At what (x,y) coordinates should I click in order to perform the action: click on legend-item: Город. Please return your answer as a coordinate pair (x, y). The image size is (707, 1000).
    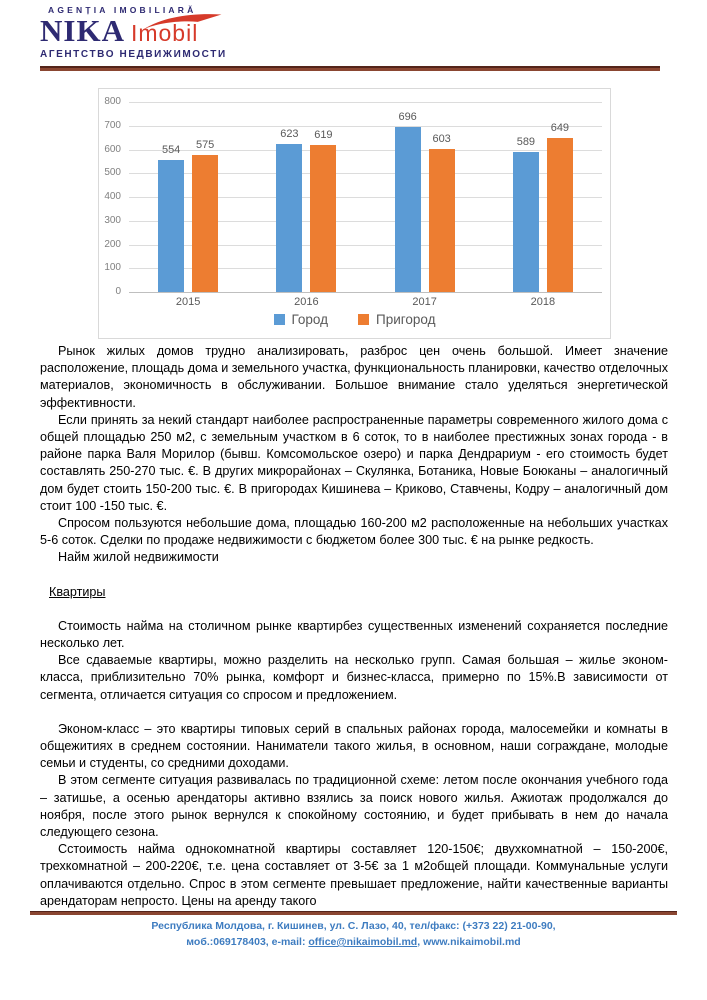
    Looking at the image, I should click on (301, 319).